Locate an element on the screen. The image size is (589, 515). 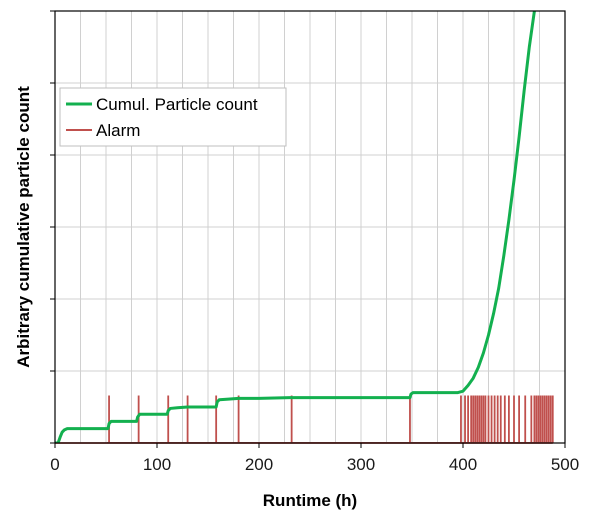
legend-label-cumul-particle-count: Cumul. Particle count is located at coordinates (177, 104).